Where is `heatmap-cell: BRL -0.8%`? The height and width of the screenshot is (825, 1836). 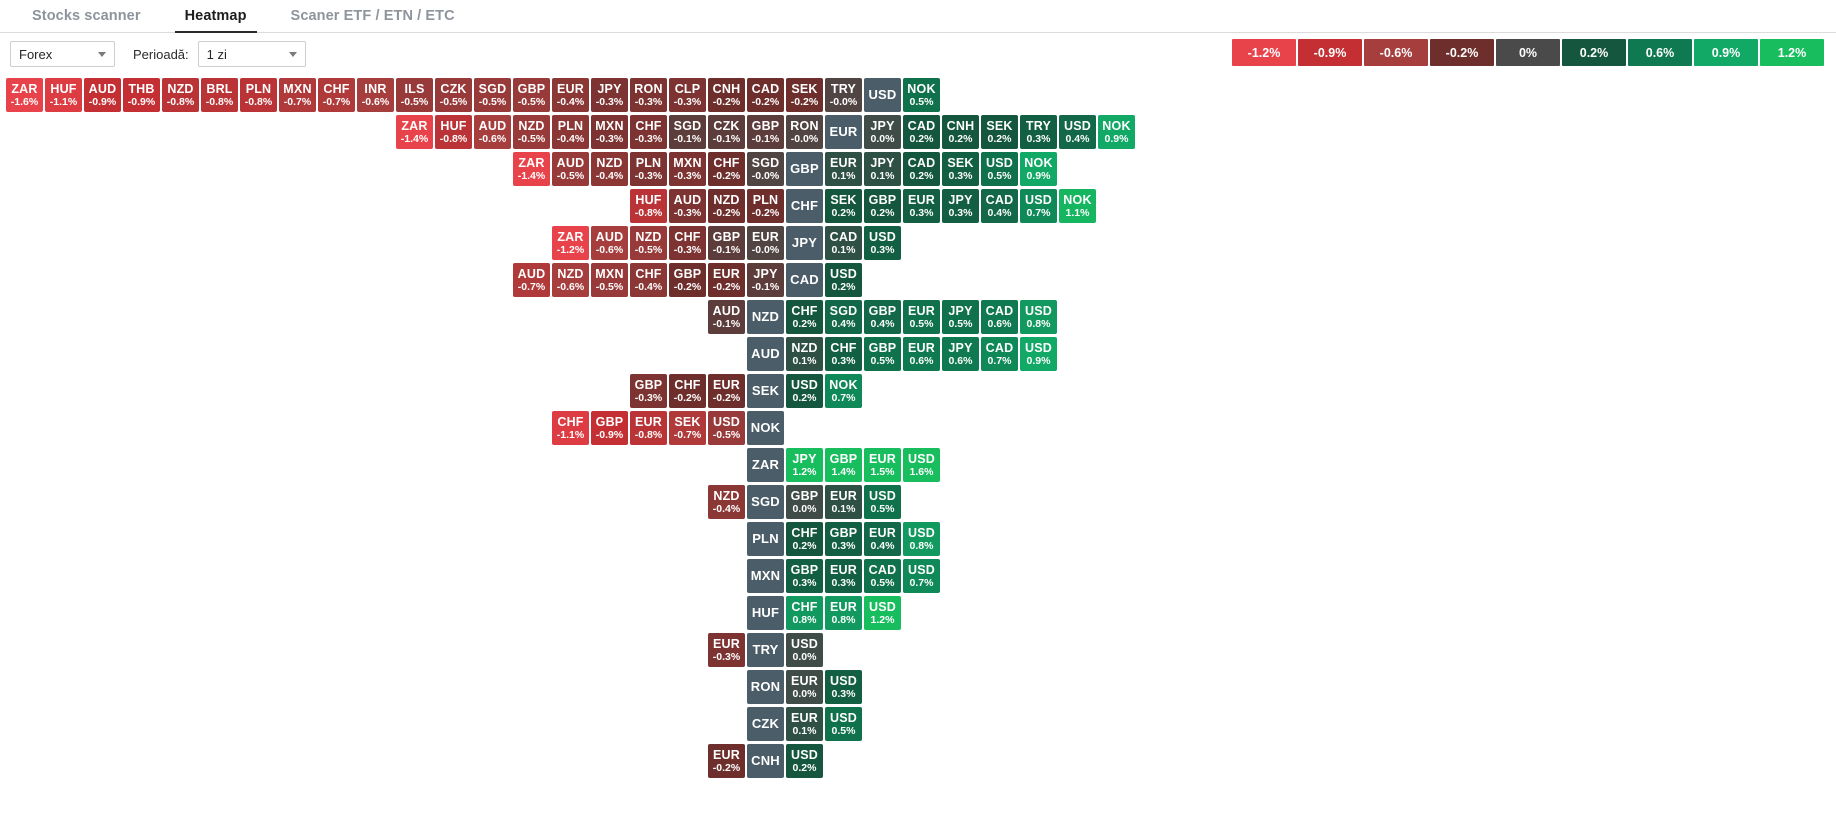
heatmap-cell: BRL -0.8% is located at coordinates (219, 95).